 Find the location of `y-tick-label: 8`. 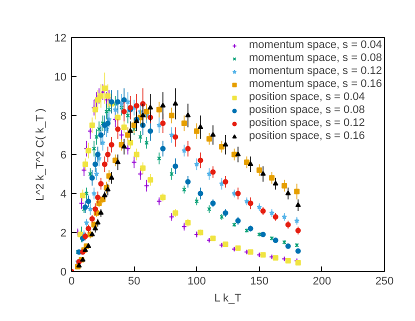

y-tick-label: 8 is located at coordinates (63, 116).